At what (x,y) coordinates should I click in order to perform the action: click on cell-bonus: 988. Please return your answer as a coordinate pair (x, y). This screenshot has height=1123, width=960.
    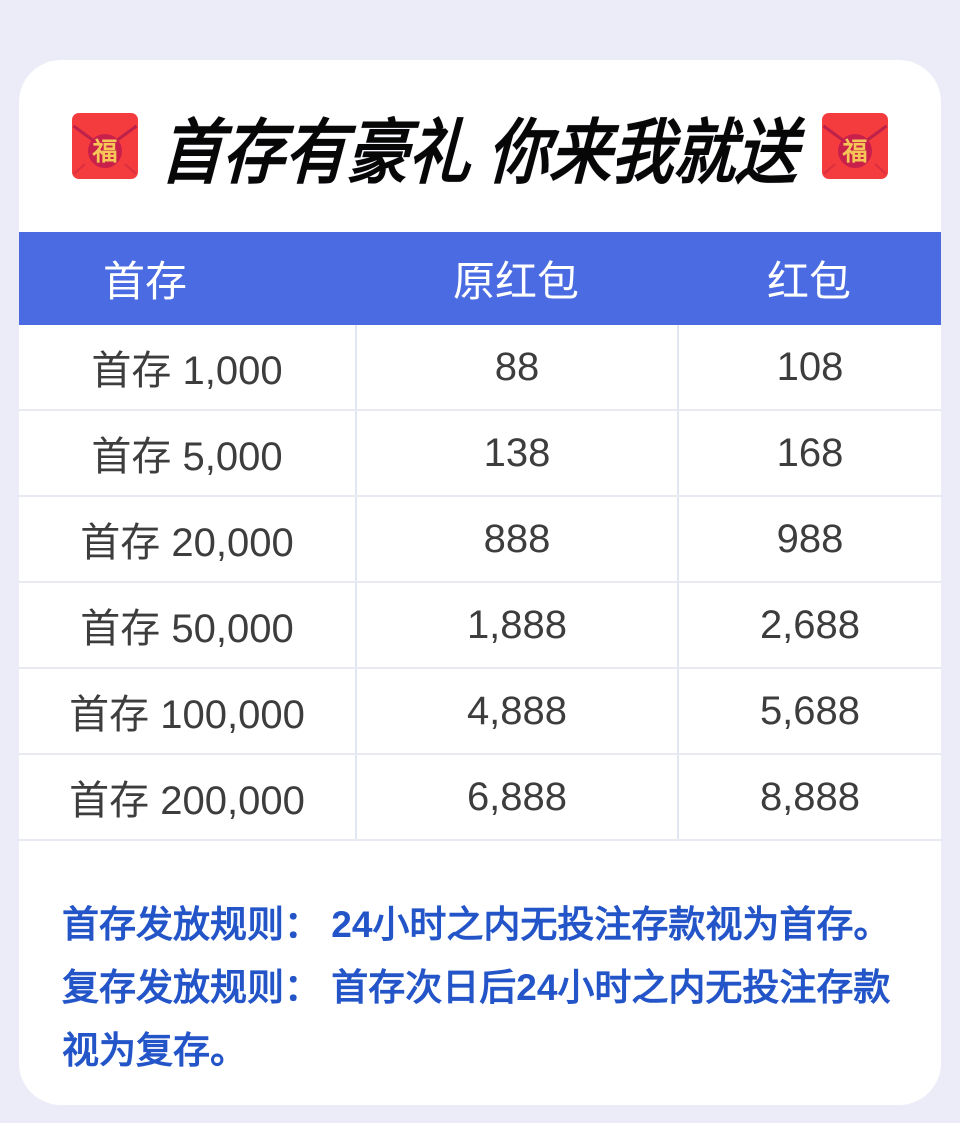
    Looking at the image, I should click on (809, 539).